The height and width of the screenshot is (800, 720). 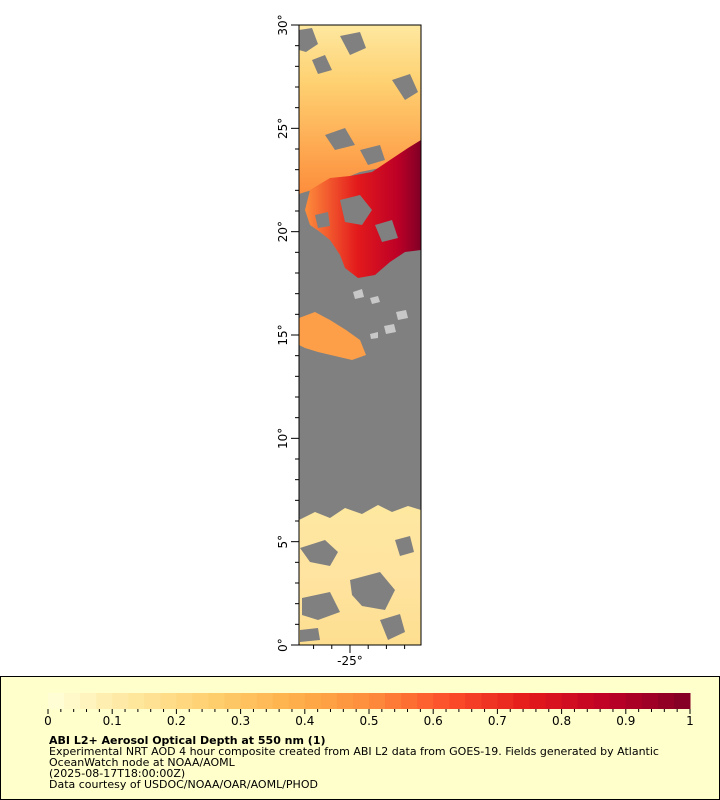 What do you see at coordinates (497, 721) in the screenshot?
I see `colorbar-tick-label: 0.7` at bounding box center [497, 721].